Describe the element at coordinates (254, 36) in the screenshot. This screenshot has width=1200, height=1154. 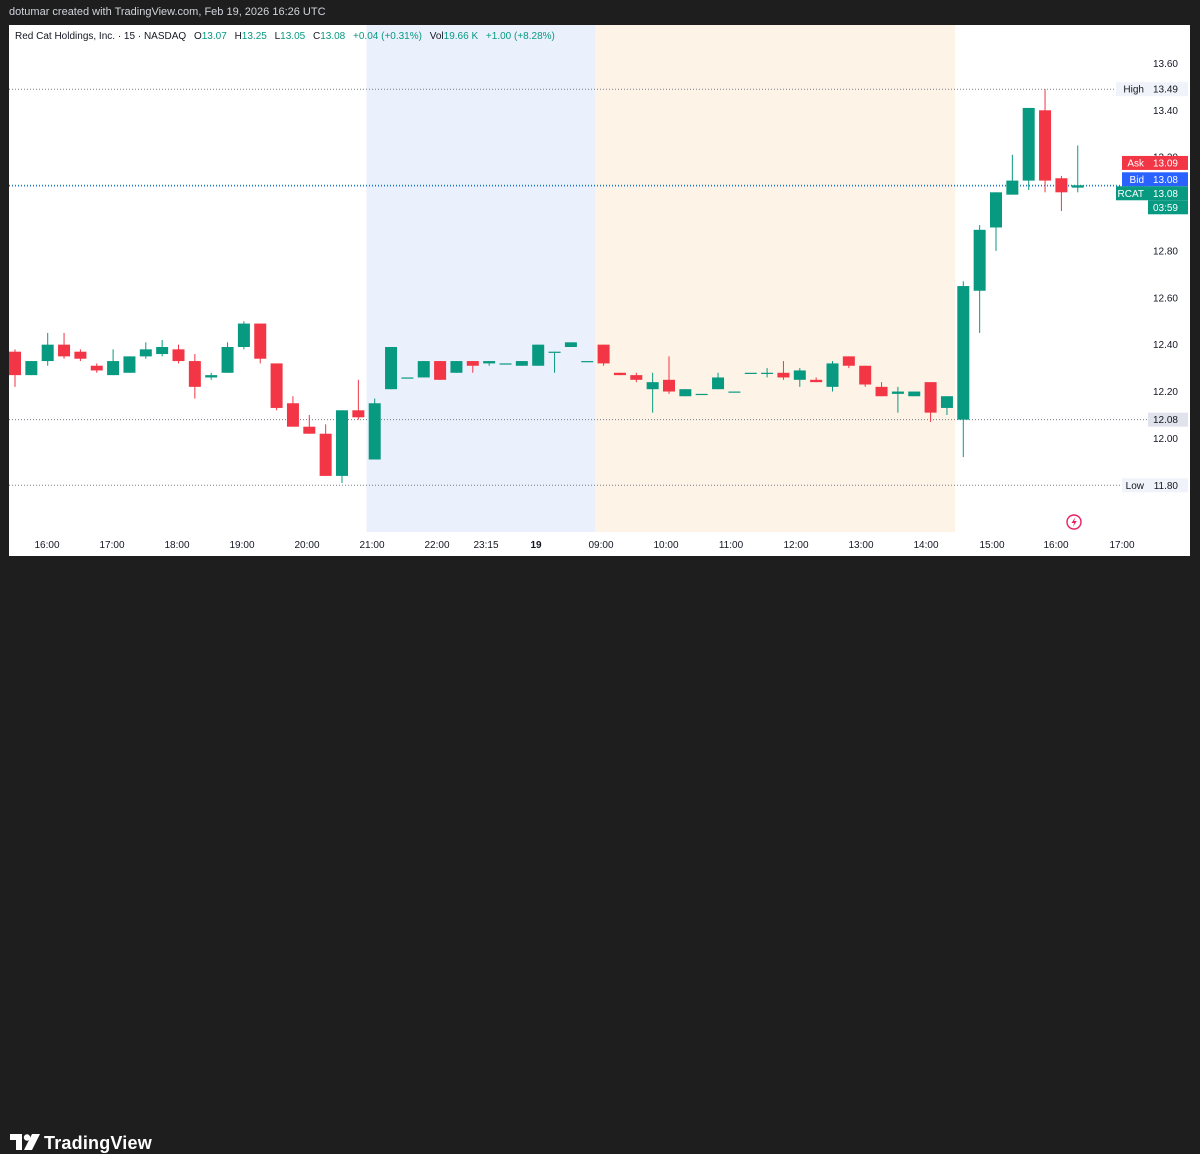
I see `legend-h-value: 13.25` at that location.